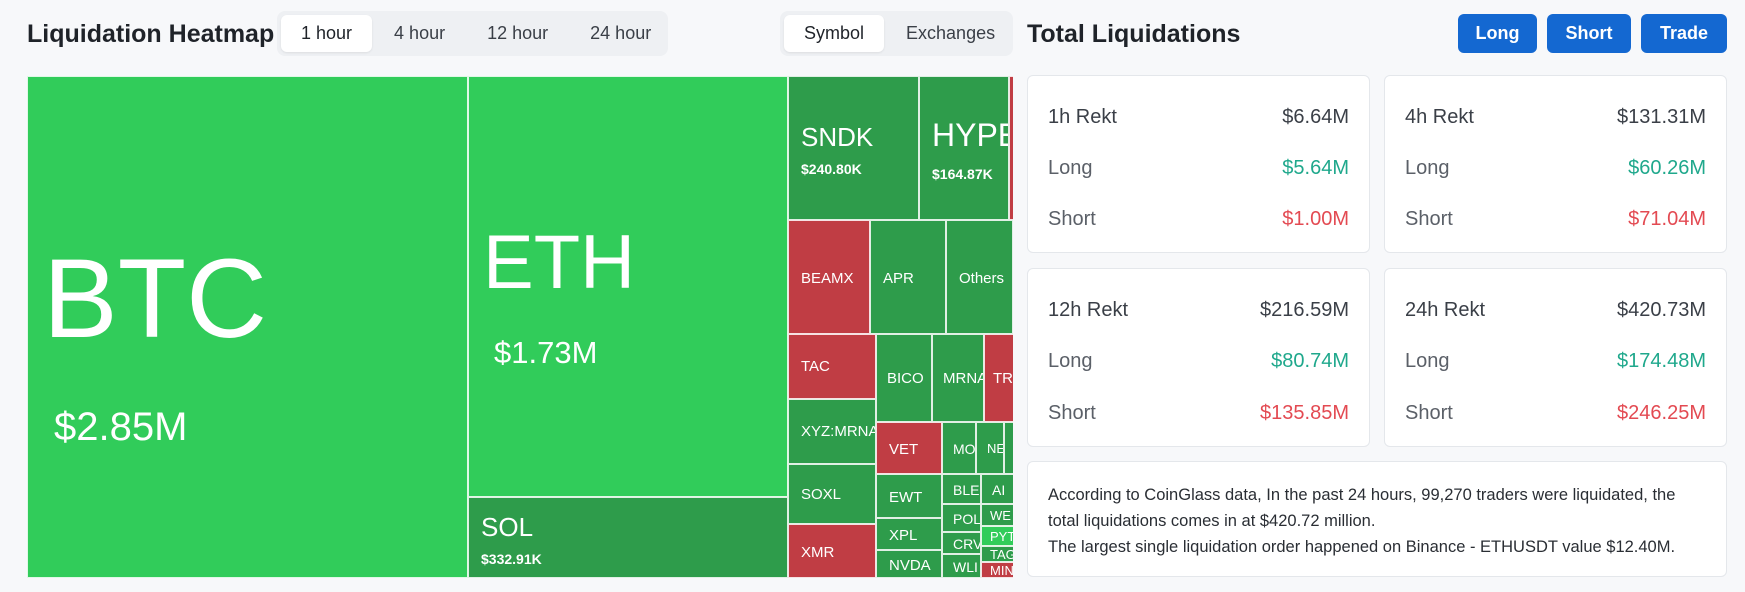 The width and height of the screenshot is (1745, 592). What do you see at coordinates (121, 427) in the screenshot?
I see `tile-value: $2.85M` at bounding box center [121, 427].